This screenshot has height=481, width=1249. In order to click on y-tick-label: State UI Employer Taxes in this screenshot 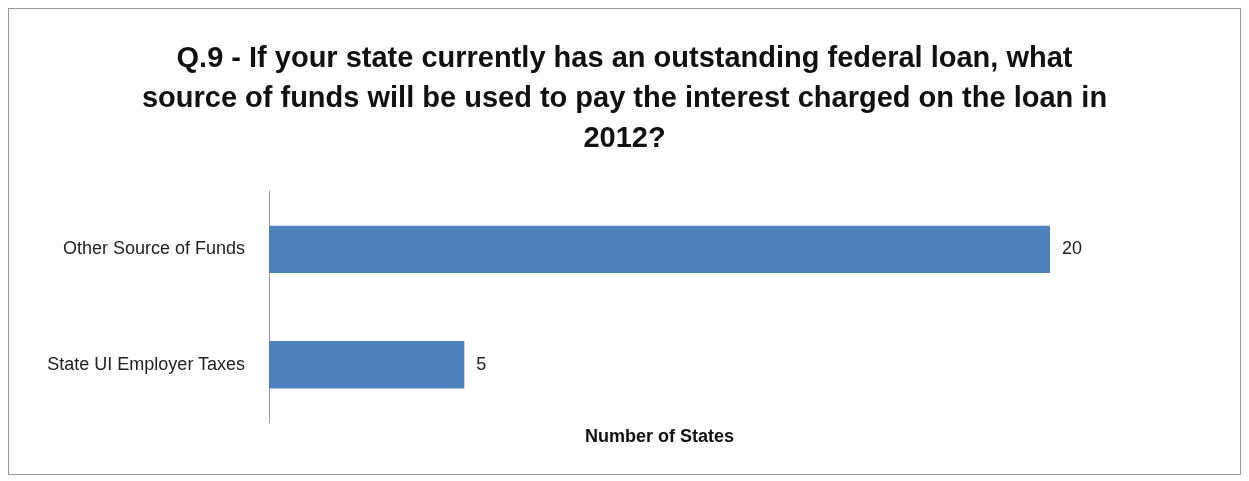, I will do `click(146, 363)`.